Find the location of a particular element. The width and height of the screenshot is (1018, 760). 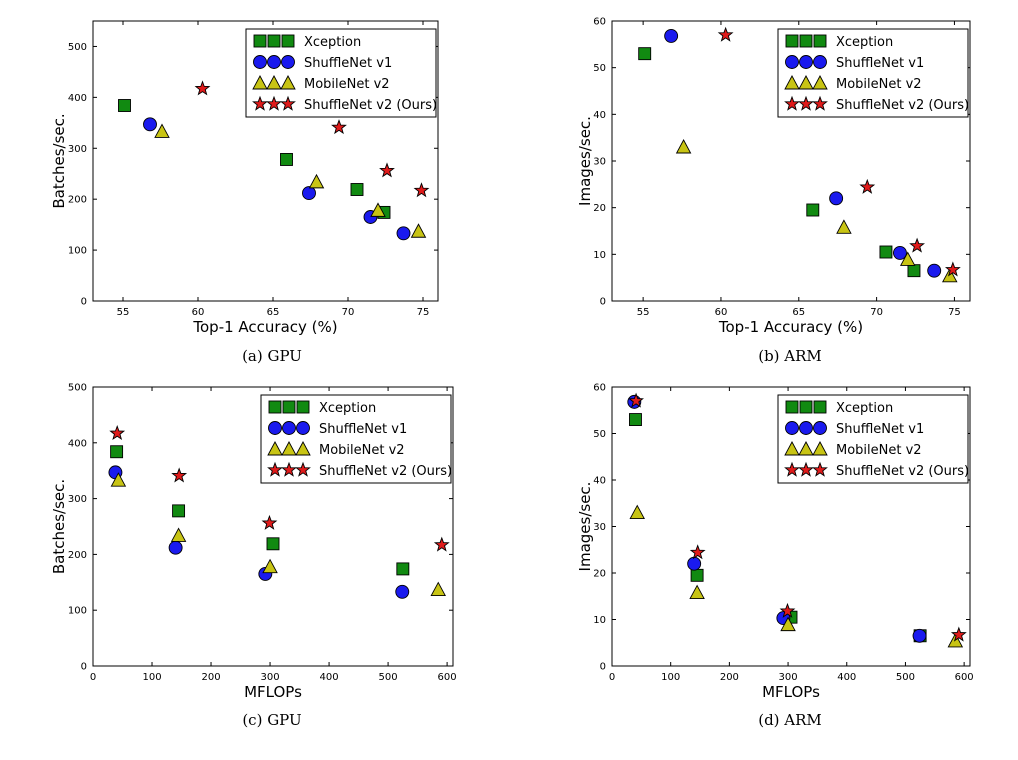

series-xception is located at coordinates (779, 162).